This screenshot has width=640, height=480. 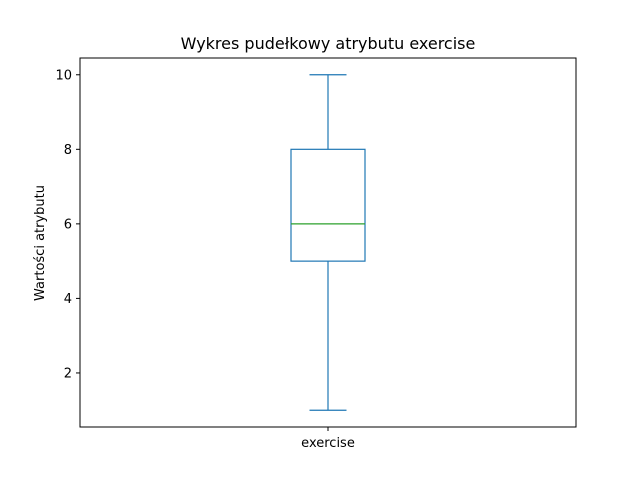 What do you see at coordinates (63, 75) in the screenshot?
I see `y-tick-label-10: 10` at bounding box center [63, 75].